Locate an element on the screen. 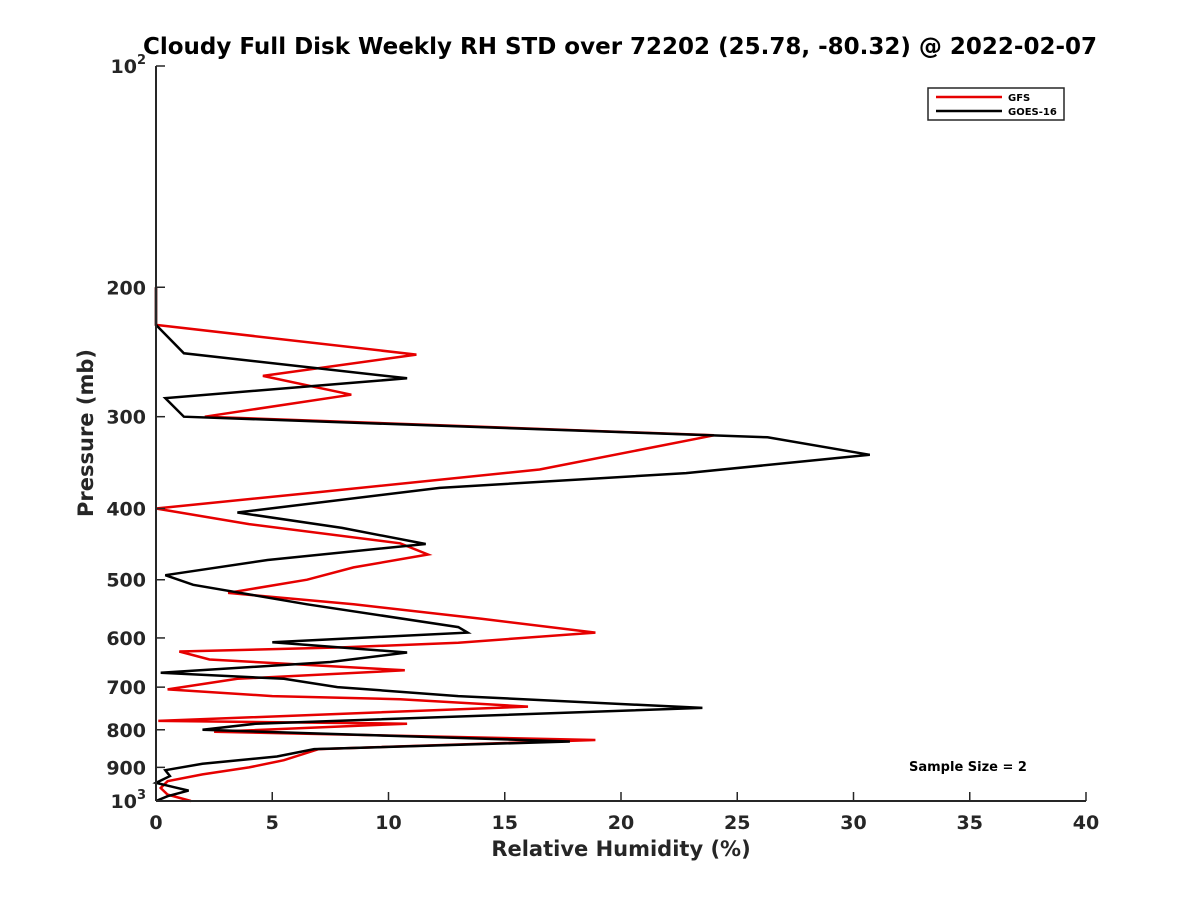 The width and height of the screenshot is (1200, 900). y-tick-label: 10² is located at coordinates (129, 65).